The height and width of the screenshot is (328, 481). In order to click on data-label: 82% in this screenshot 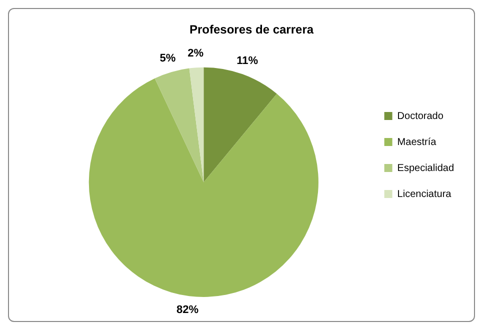, I will do `click(187, 310)`.